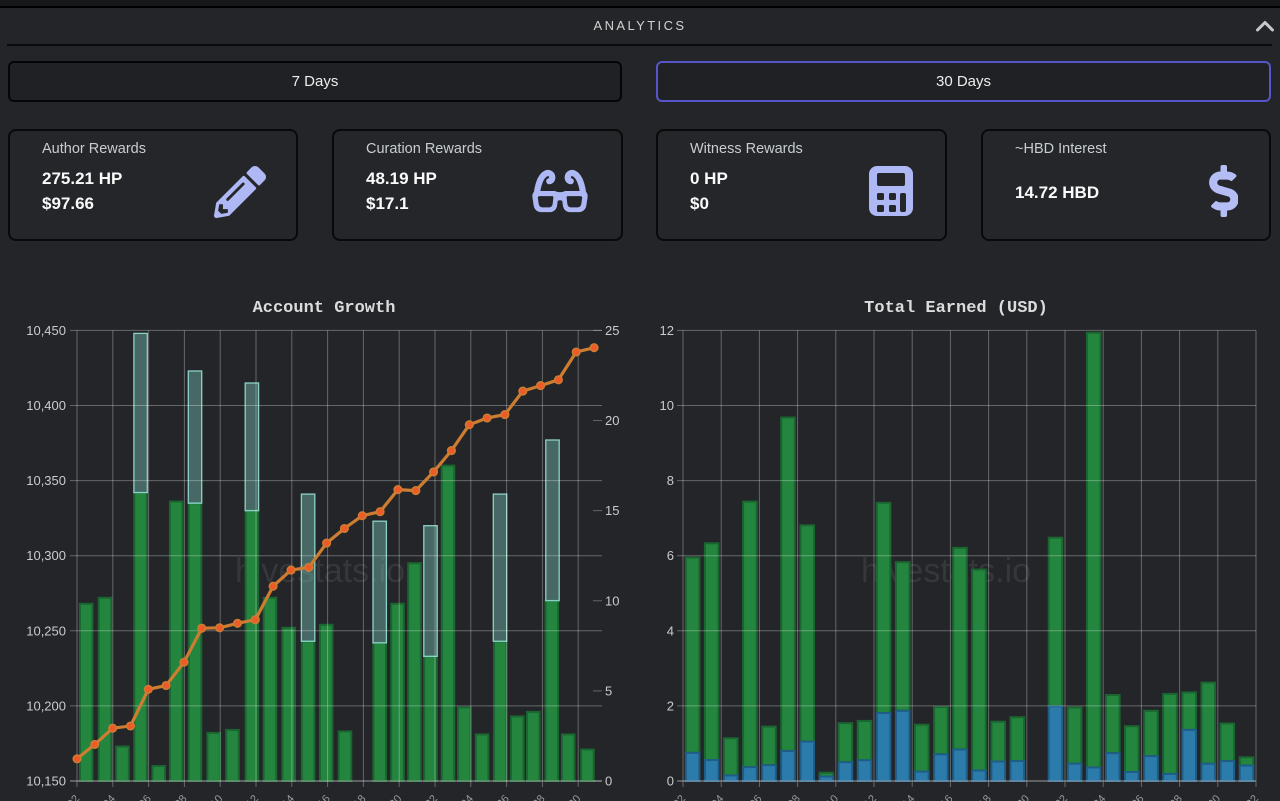 Image resolution: width=1280 pixels, height=801 pixels. Describe the element at coordinates (46, 480) in the screenshot. I see `svg-text: 10,350` at that location.